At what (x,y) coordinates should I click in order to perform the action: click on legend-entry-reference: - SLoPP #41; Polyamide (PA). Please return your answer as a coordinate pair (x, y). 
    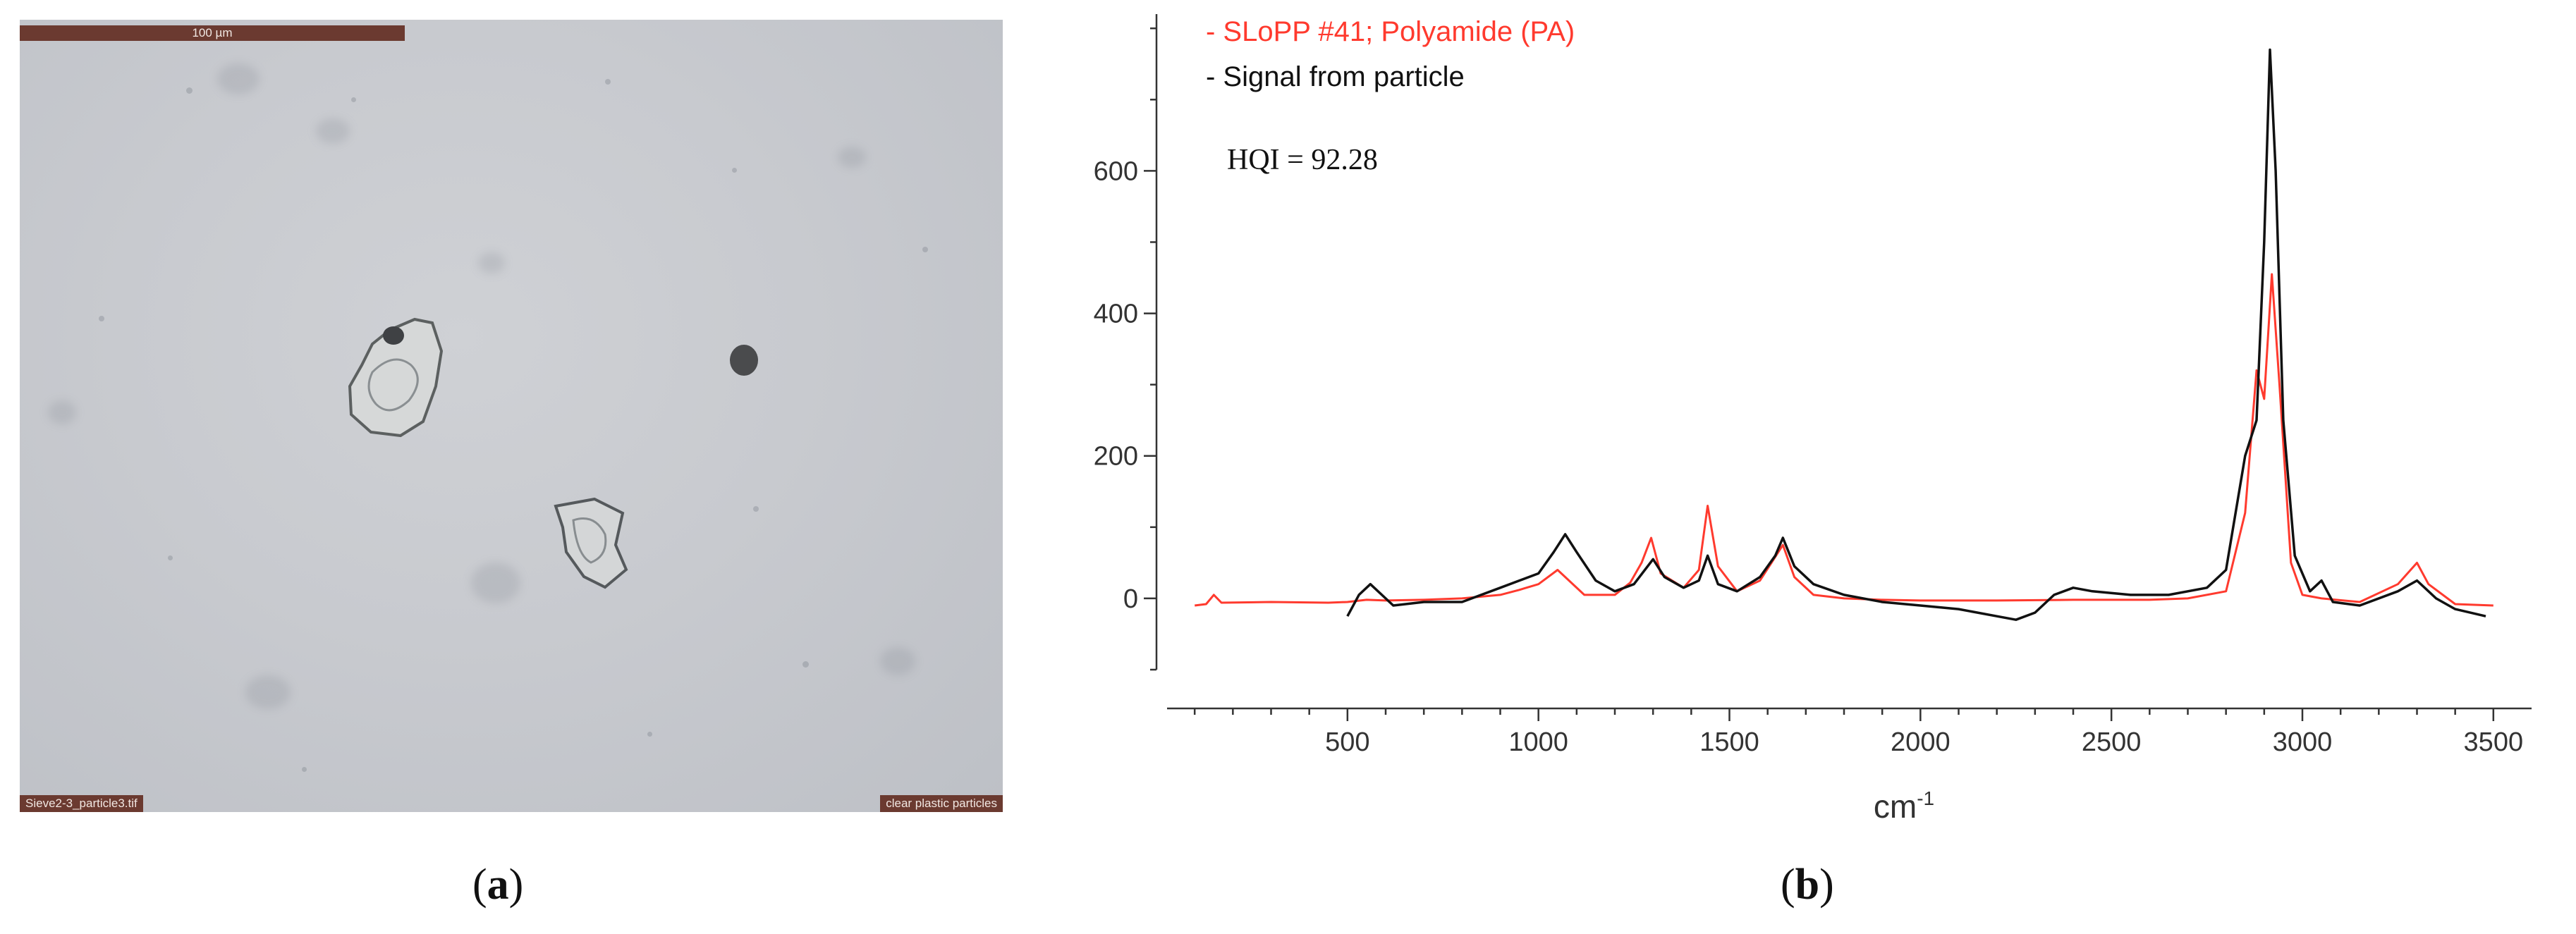
    Looking at the image, I should click on (1391, 31).